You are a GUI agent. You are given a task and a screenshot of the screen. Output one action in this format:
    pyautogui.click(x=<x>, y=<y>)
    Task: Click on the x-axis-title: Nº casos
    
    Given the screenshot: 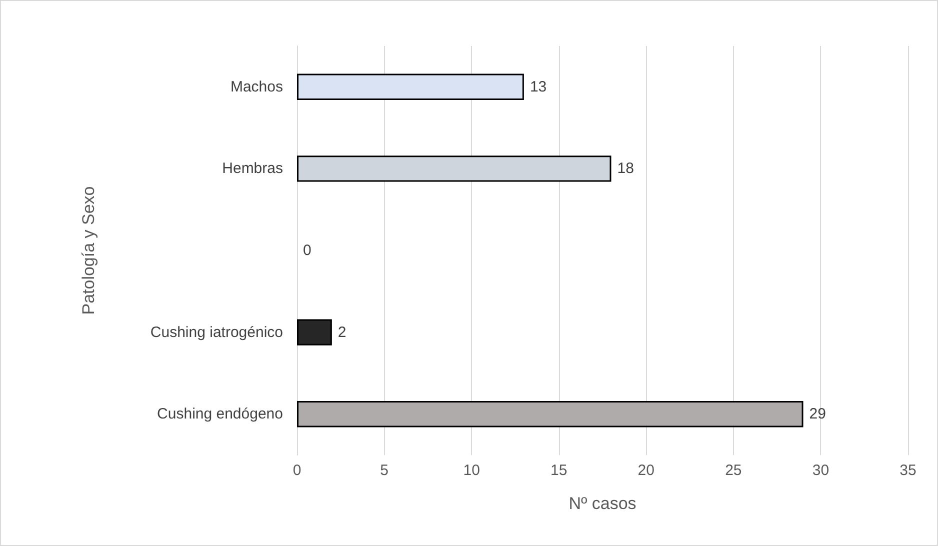 What is the action you would take?
    pyautogui.click(x=602, y=503)
    